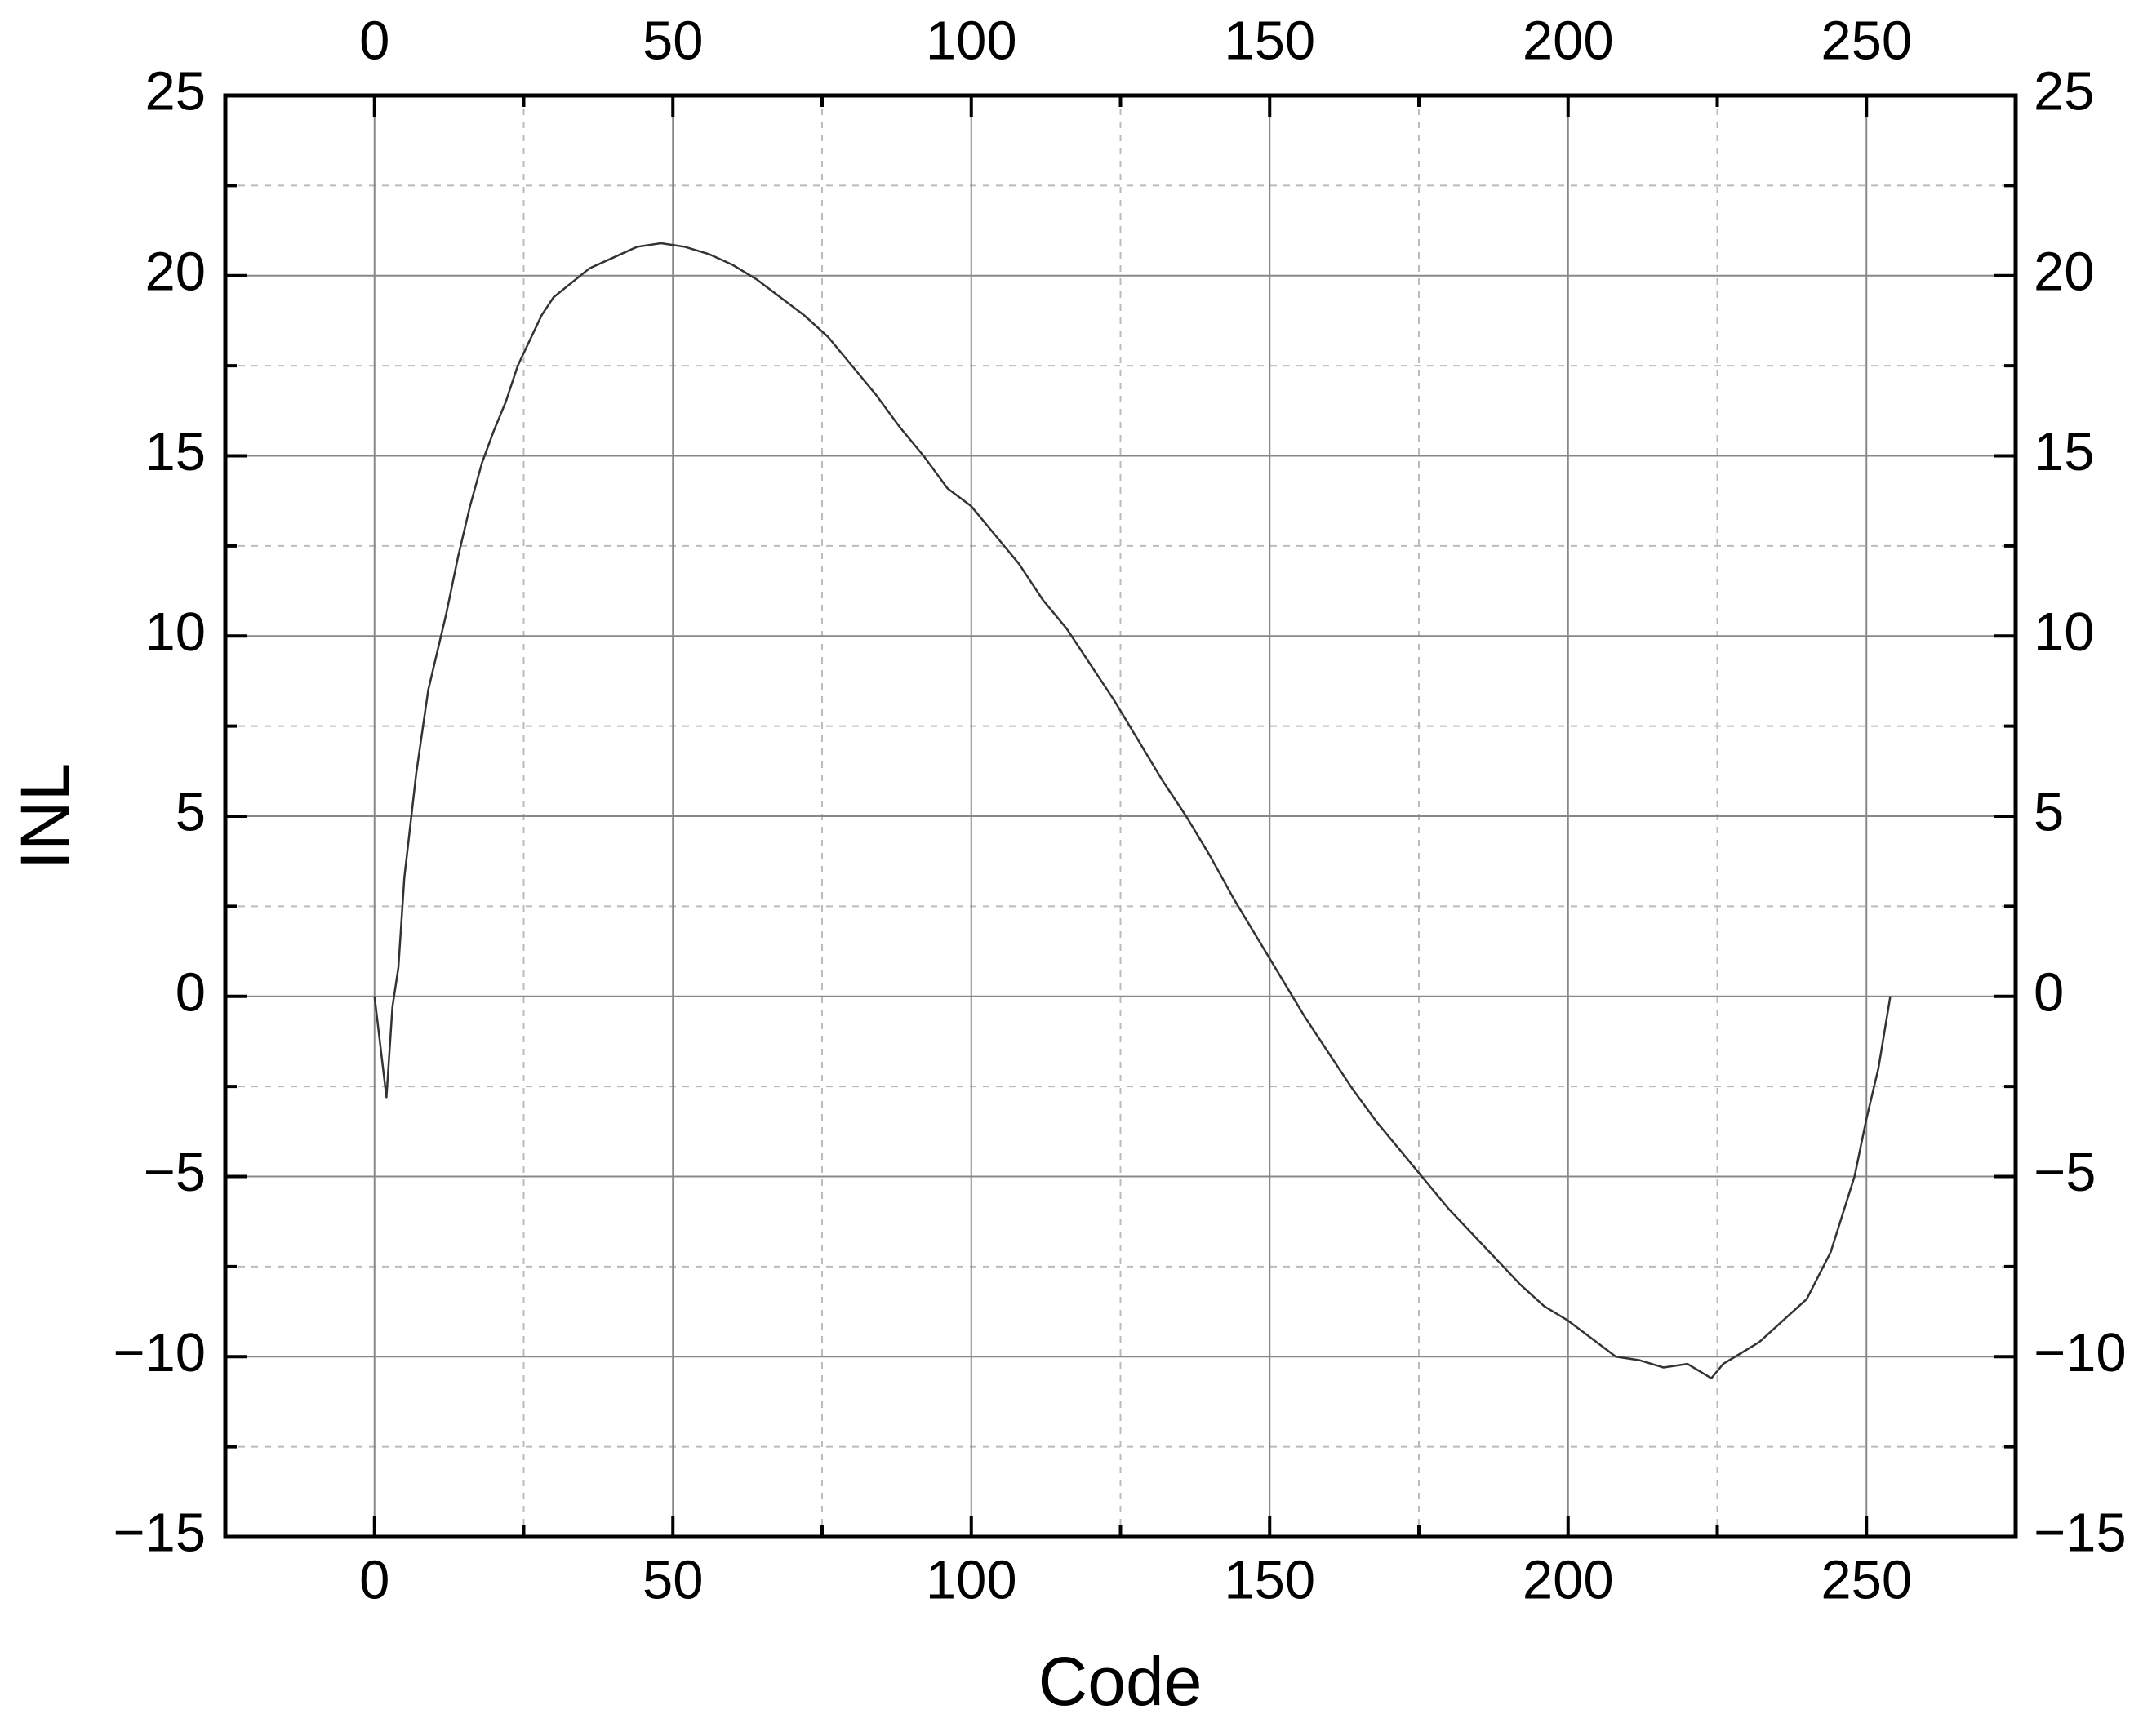  What do you see at coordinates (2064, 271) in the screenshot?
I see `y-tick-label-right: 20` at bounding box center [2064, 271].